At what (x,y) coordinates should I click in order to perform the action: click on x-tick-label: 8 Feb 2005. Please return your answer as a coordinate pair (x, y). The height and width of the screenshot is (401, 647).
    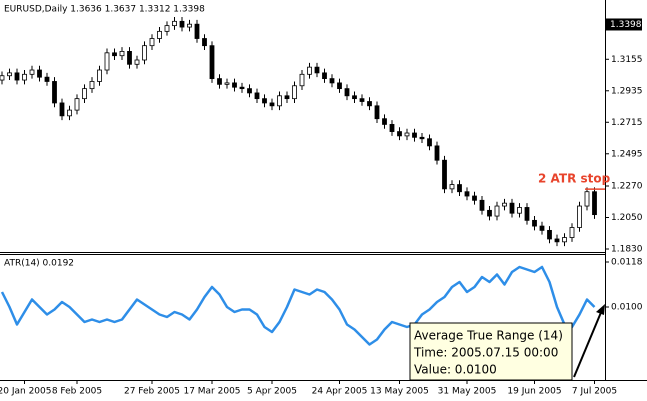
    Looking at the image, I should click on (77, 392).